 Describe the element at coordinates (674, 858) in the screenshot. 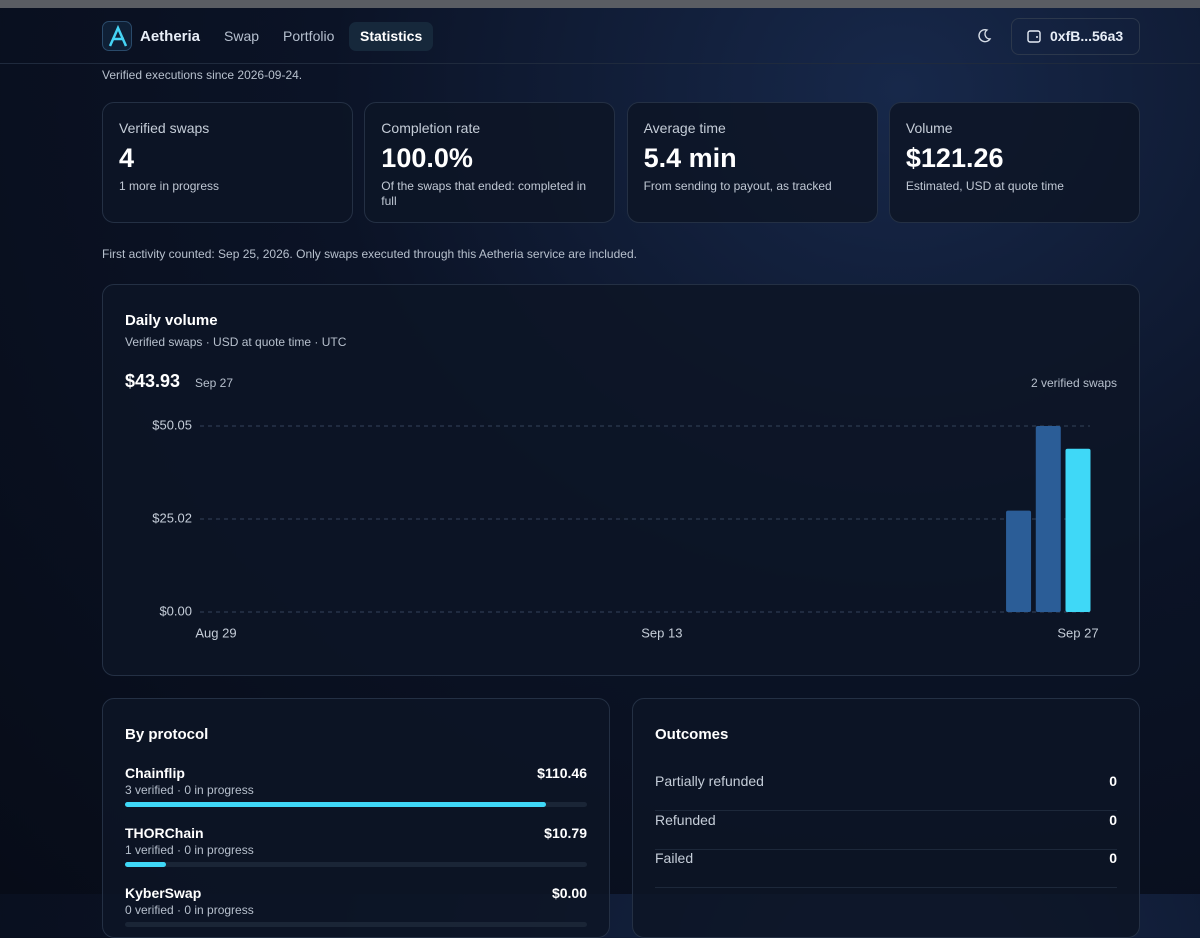

I see `outcome-label: Failed` at that location.